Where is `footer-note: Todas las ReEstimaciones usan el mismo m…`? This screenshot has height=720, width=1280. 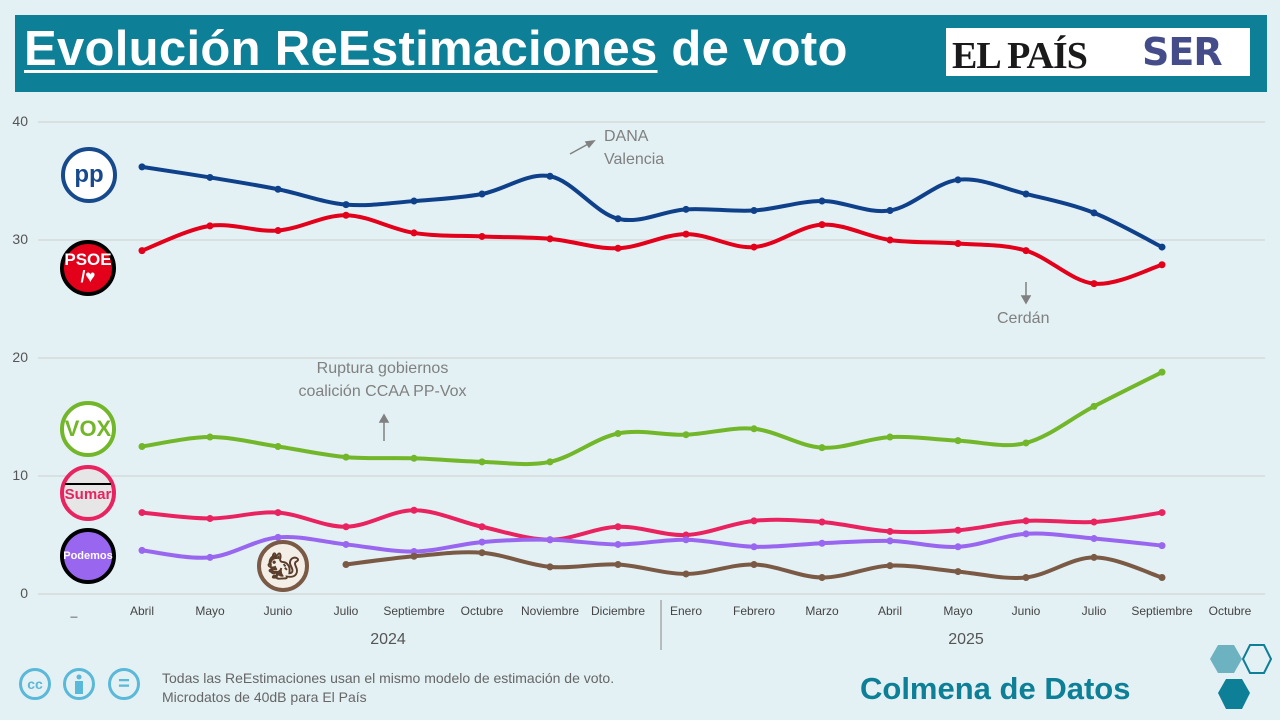 footer-note: Todas las ReEstimaciones usan el mismo m… is located at coordinates (388, 688).